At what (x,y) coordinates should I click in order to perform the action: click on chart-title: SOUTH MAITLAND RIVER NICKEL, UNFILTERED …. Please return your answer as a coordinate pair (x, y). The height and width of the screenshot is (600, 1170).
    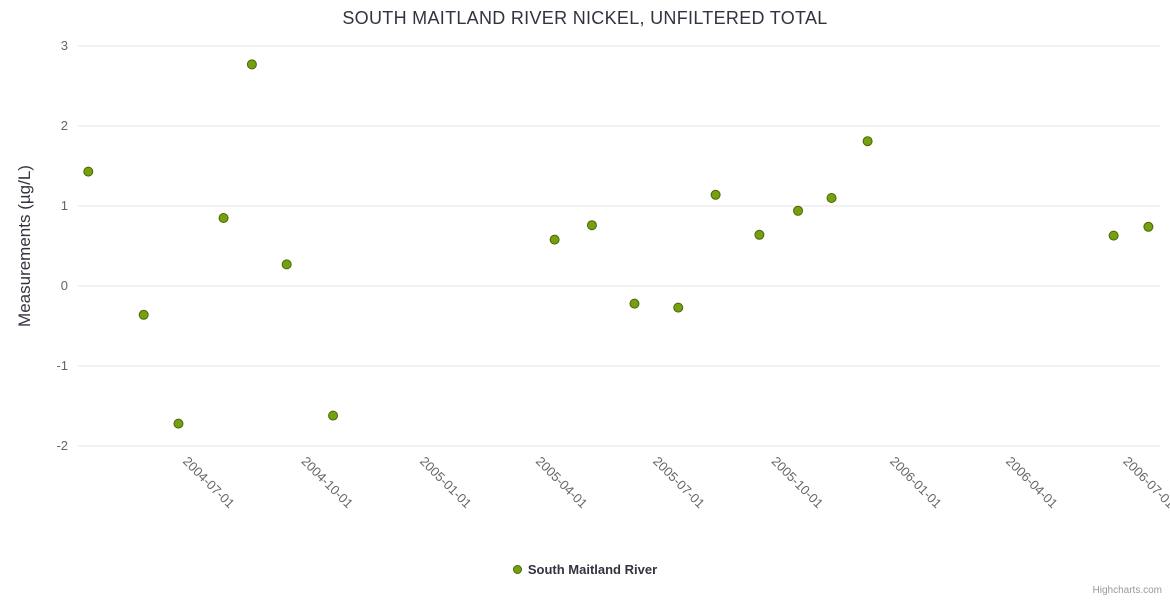
    Looking at the image, I should click on (585, 18).